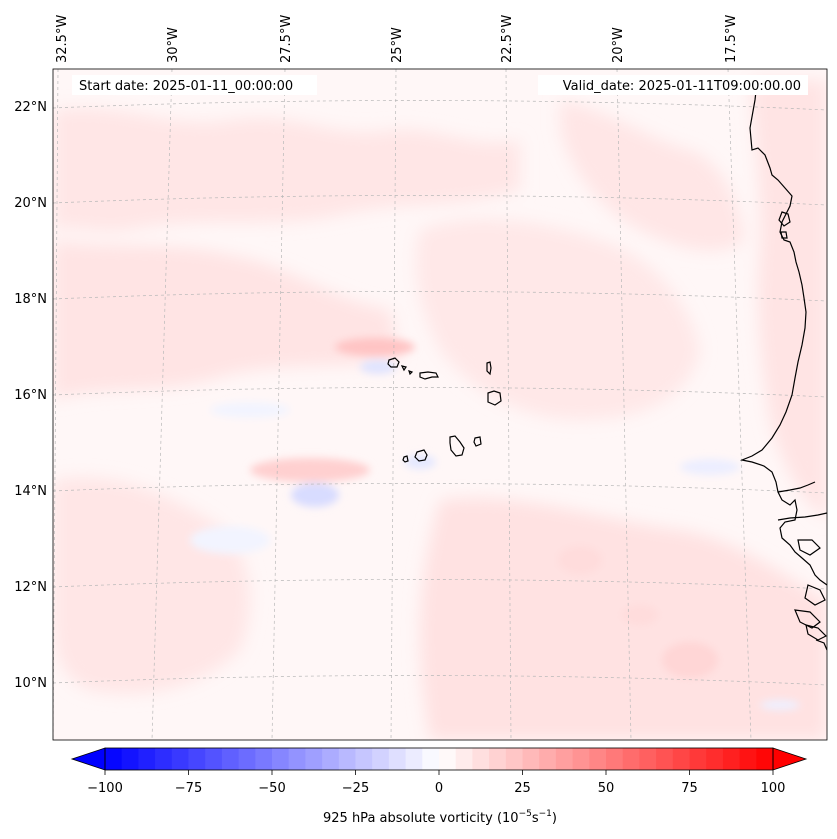  Describe the element at coordinates (439, 772) in the screenshot. I see `colorbar-ticks` at that location.